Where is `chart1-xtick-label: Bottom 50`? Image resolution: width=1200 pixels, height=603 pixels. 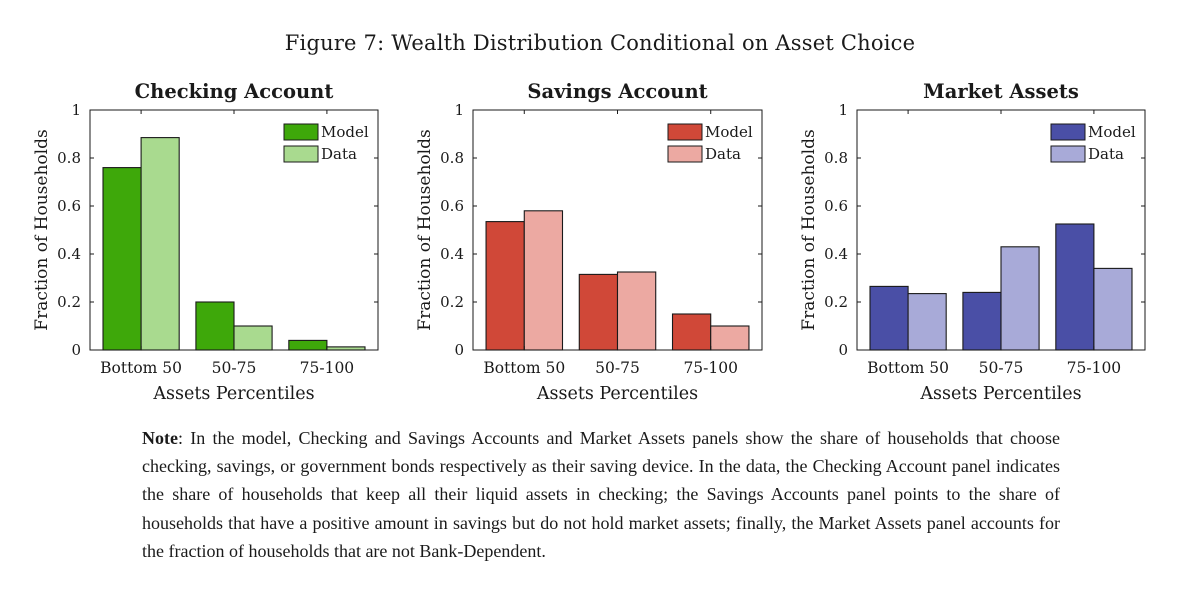
chart1-xtick-label: Bottom 50 is located at coordinates (141, 368).